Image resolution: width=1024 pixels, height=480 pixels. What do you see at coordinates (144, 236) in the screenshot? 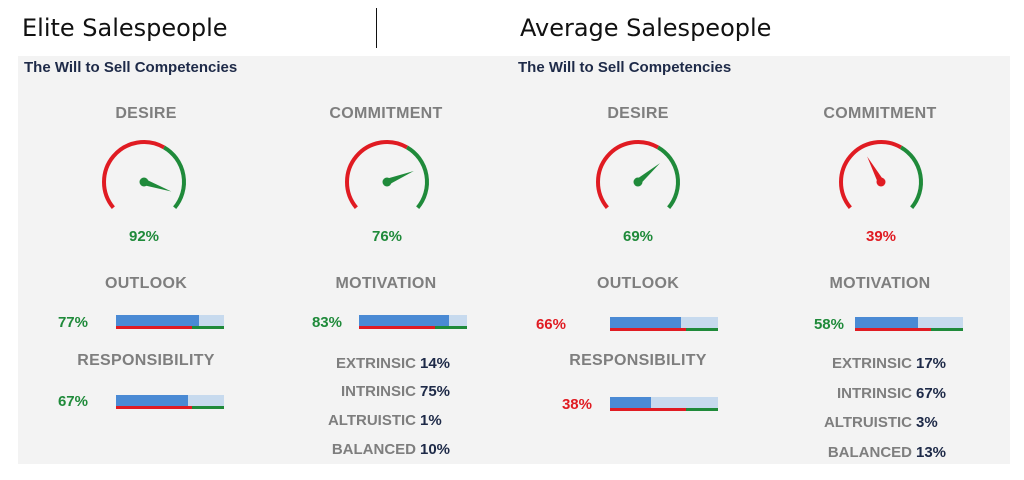
I see `desire-value: 92%` at bounding box center [144, 236].